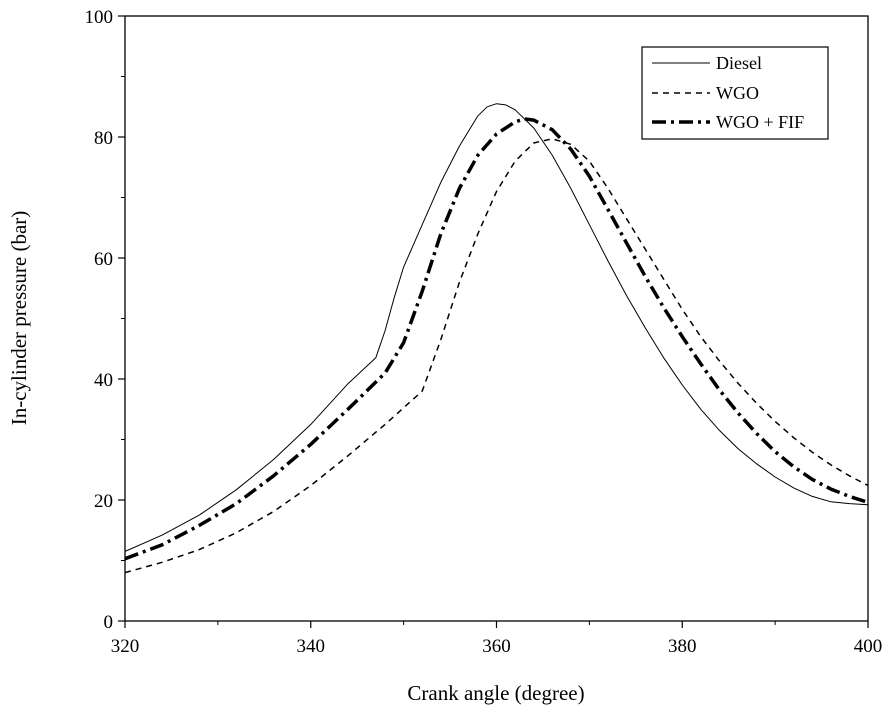 The width and height of the screenshot is (889, 712). What do you see at coordinates (103, 259) in the screenshot?
I see `y-tick-label: 60` at bounding box center [103, 259].